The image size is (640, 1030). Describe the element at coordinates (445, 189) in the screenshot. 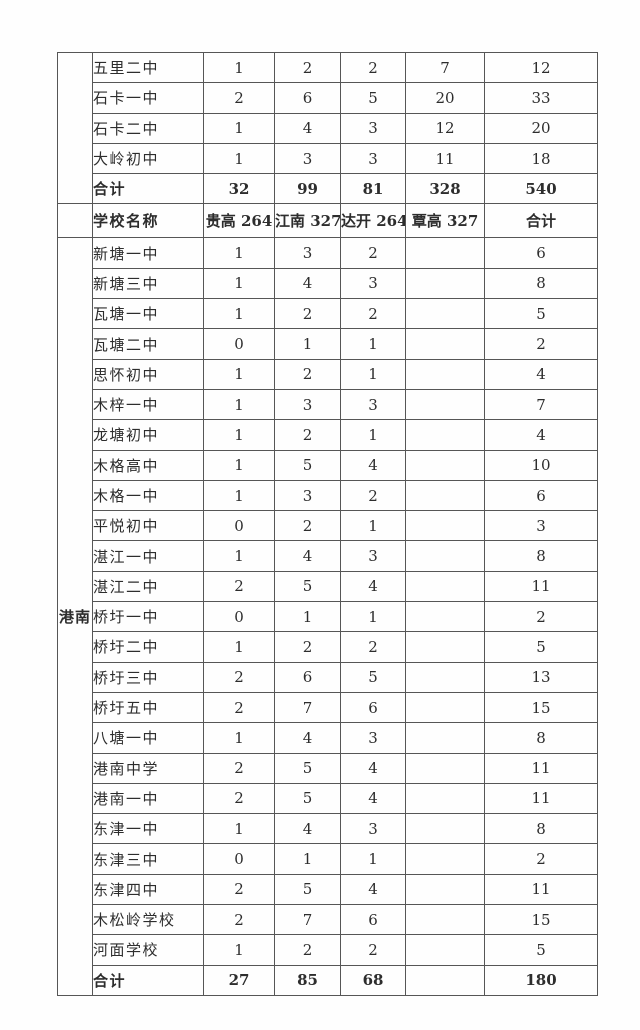

I see `total-value-cell: 328` at that location.